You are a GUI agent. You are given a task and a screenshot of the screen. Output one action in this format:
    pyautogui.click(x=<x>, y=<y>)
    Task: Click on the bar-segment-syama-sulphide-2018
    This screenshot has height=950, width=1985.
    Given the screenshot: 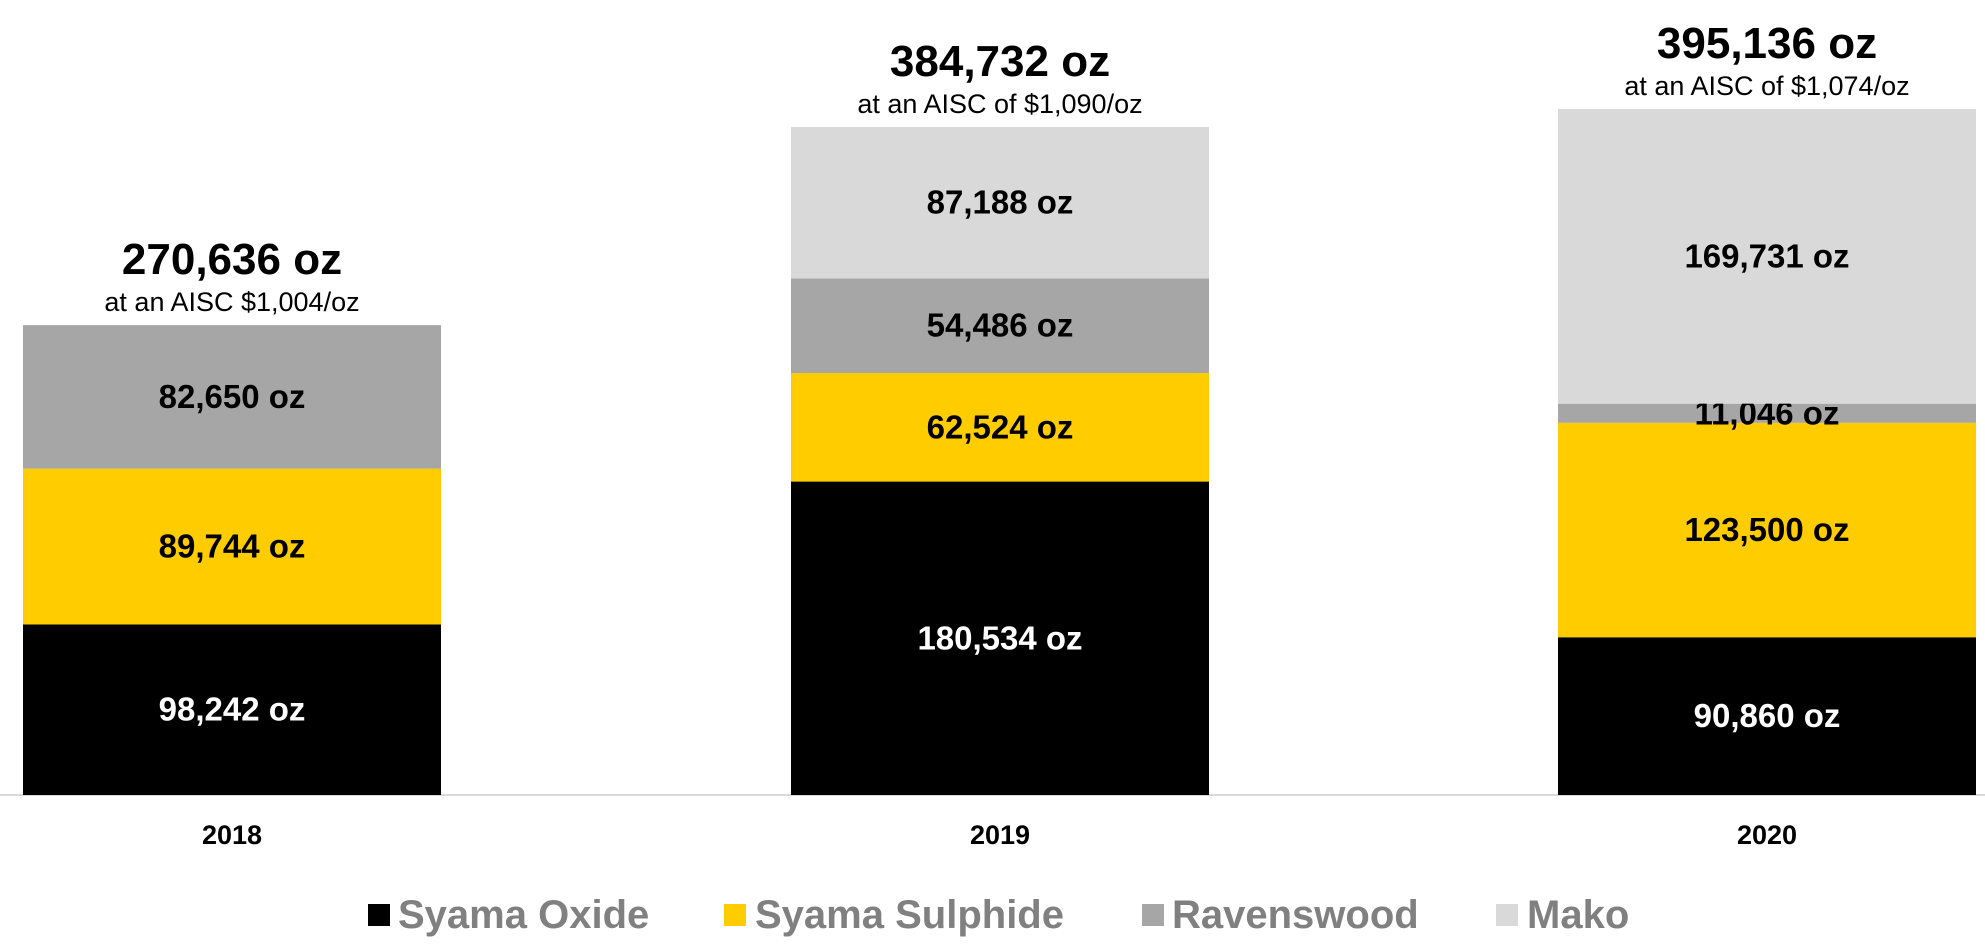 What is the action you would take?
    pyautogui.click(x=232, y=546)
    